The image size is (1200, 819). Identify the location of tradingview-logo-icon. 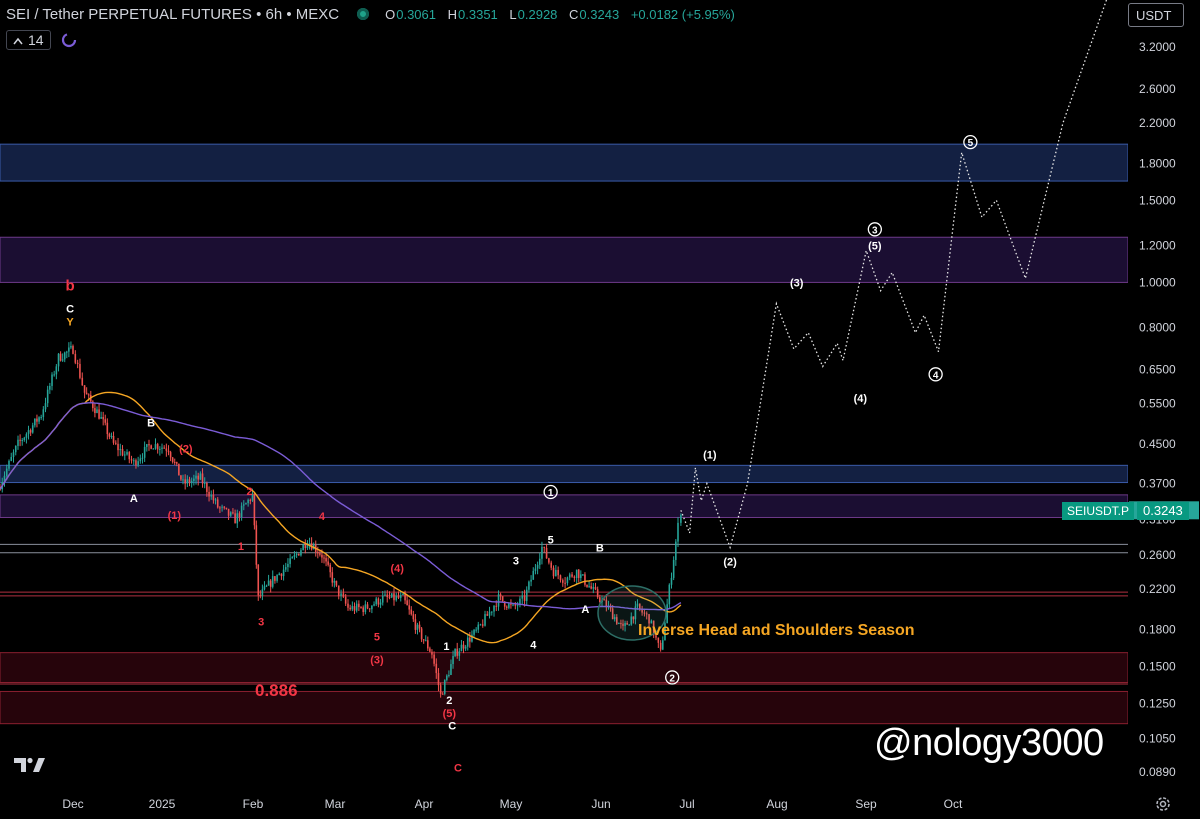
(30, 764).